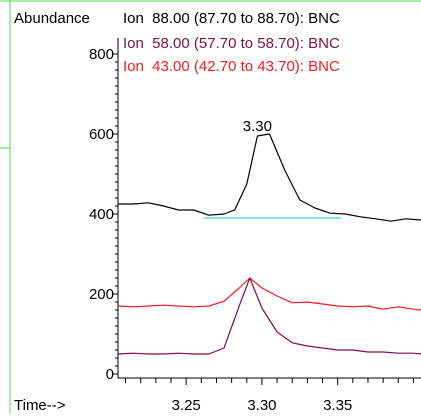 Image resolution: width=421 pixels, height=419 pixels. What do you see at coordinates (261, 405) in the screenshot?
I see `x-tick-label: 3.30` at bounding box center [261, 405].